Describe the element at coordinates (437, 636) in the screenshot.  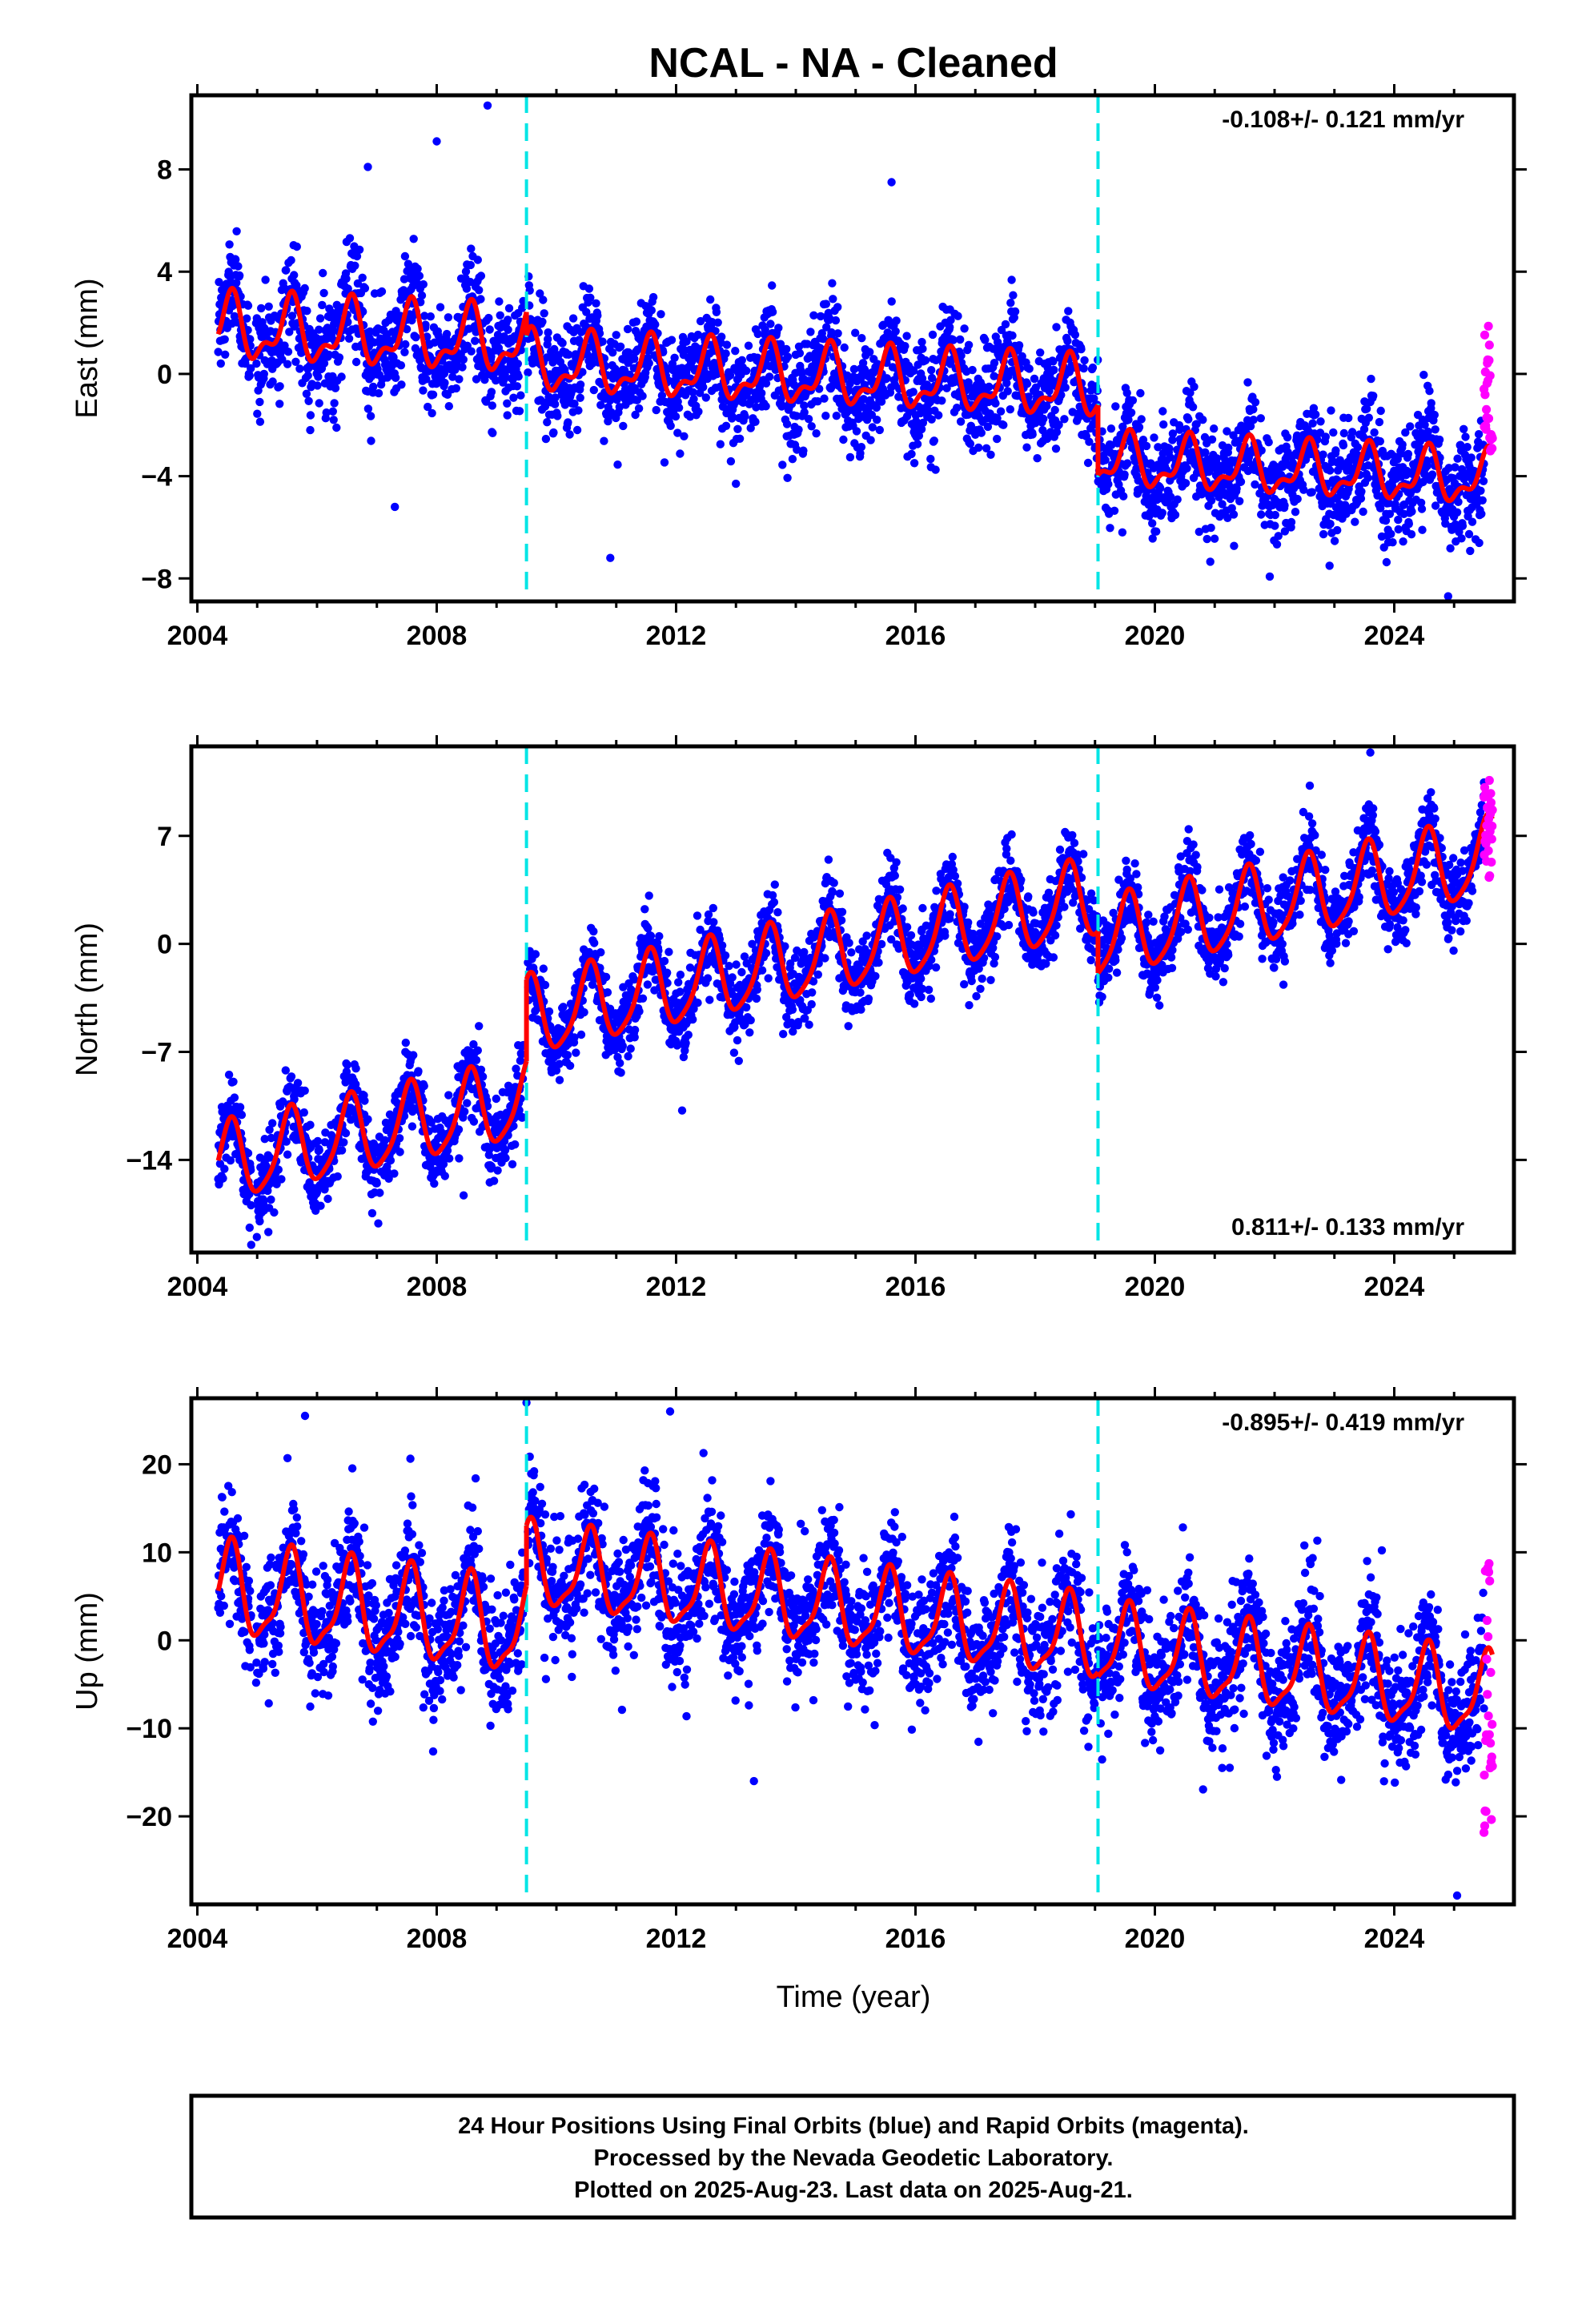
I see `east-x-tick-label: 2008` at that location.